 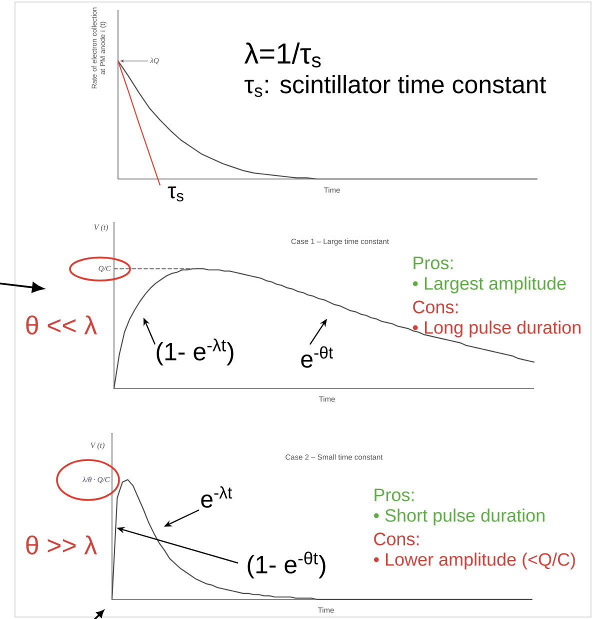 I want to click on annotation: τ$_{s}$: scintillator time constant, so click(x=395, y=85).